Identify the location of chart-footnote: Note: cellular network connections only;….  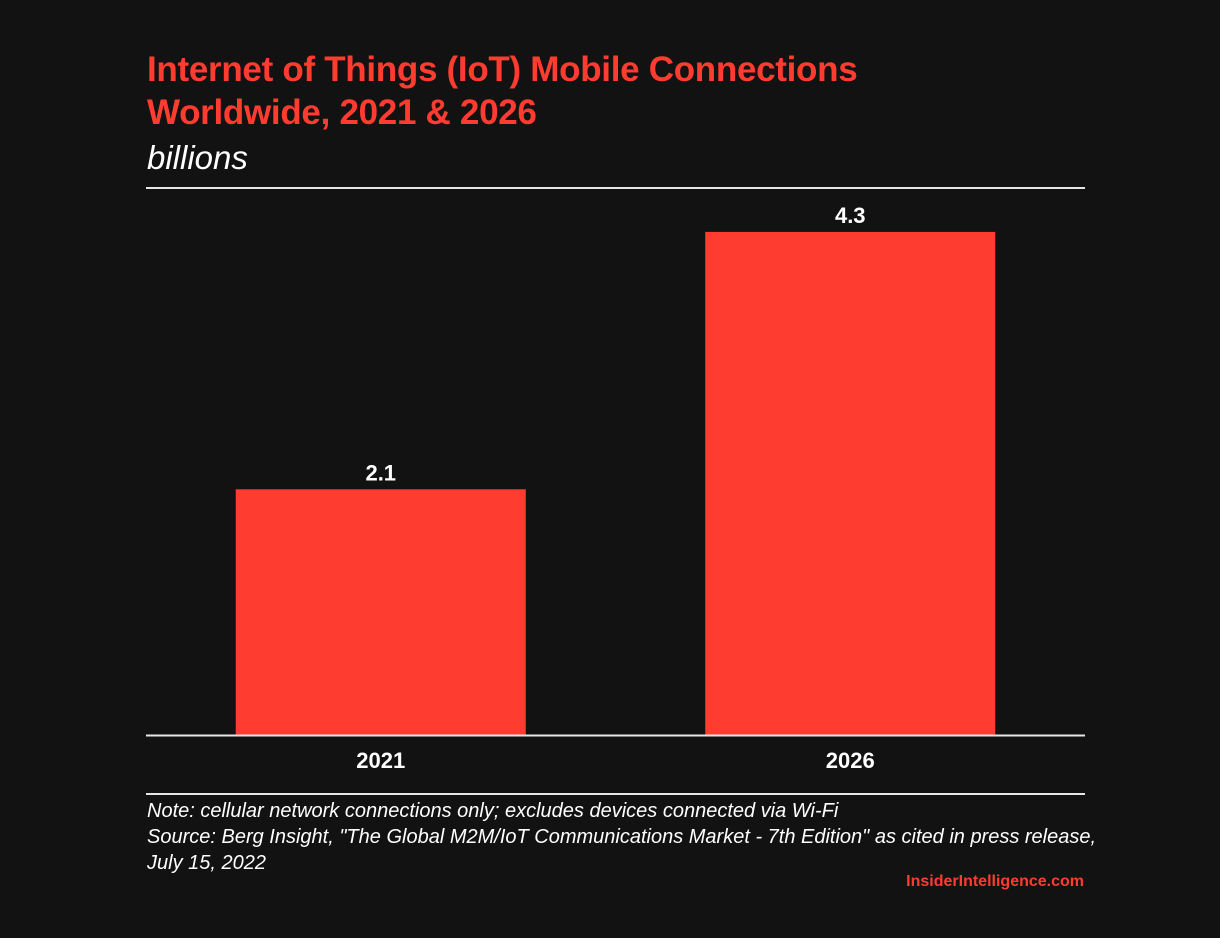
(622, 837).